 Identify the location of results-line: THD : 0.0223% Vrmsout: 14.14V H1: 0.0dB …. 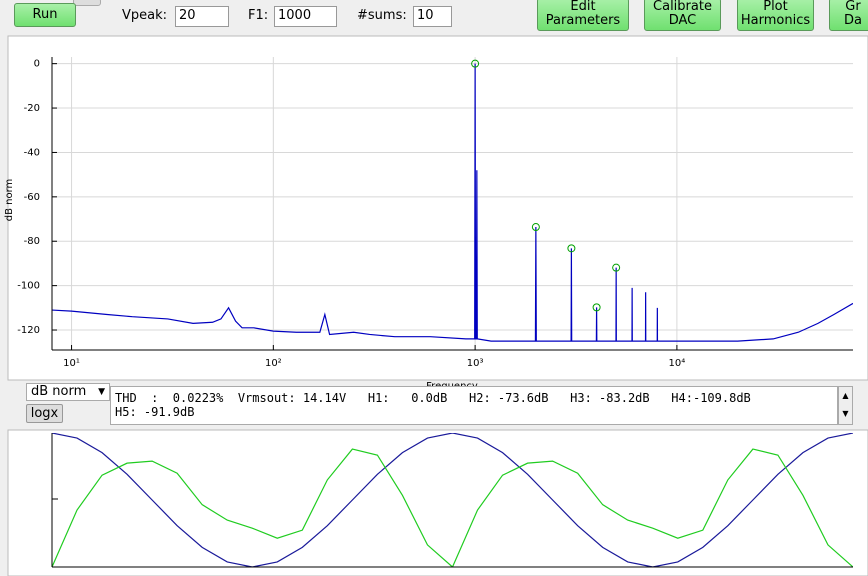
(433, 398).